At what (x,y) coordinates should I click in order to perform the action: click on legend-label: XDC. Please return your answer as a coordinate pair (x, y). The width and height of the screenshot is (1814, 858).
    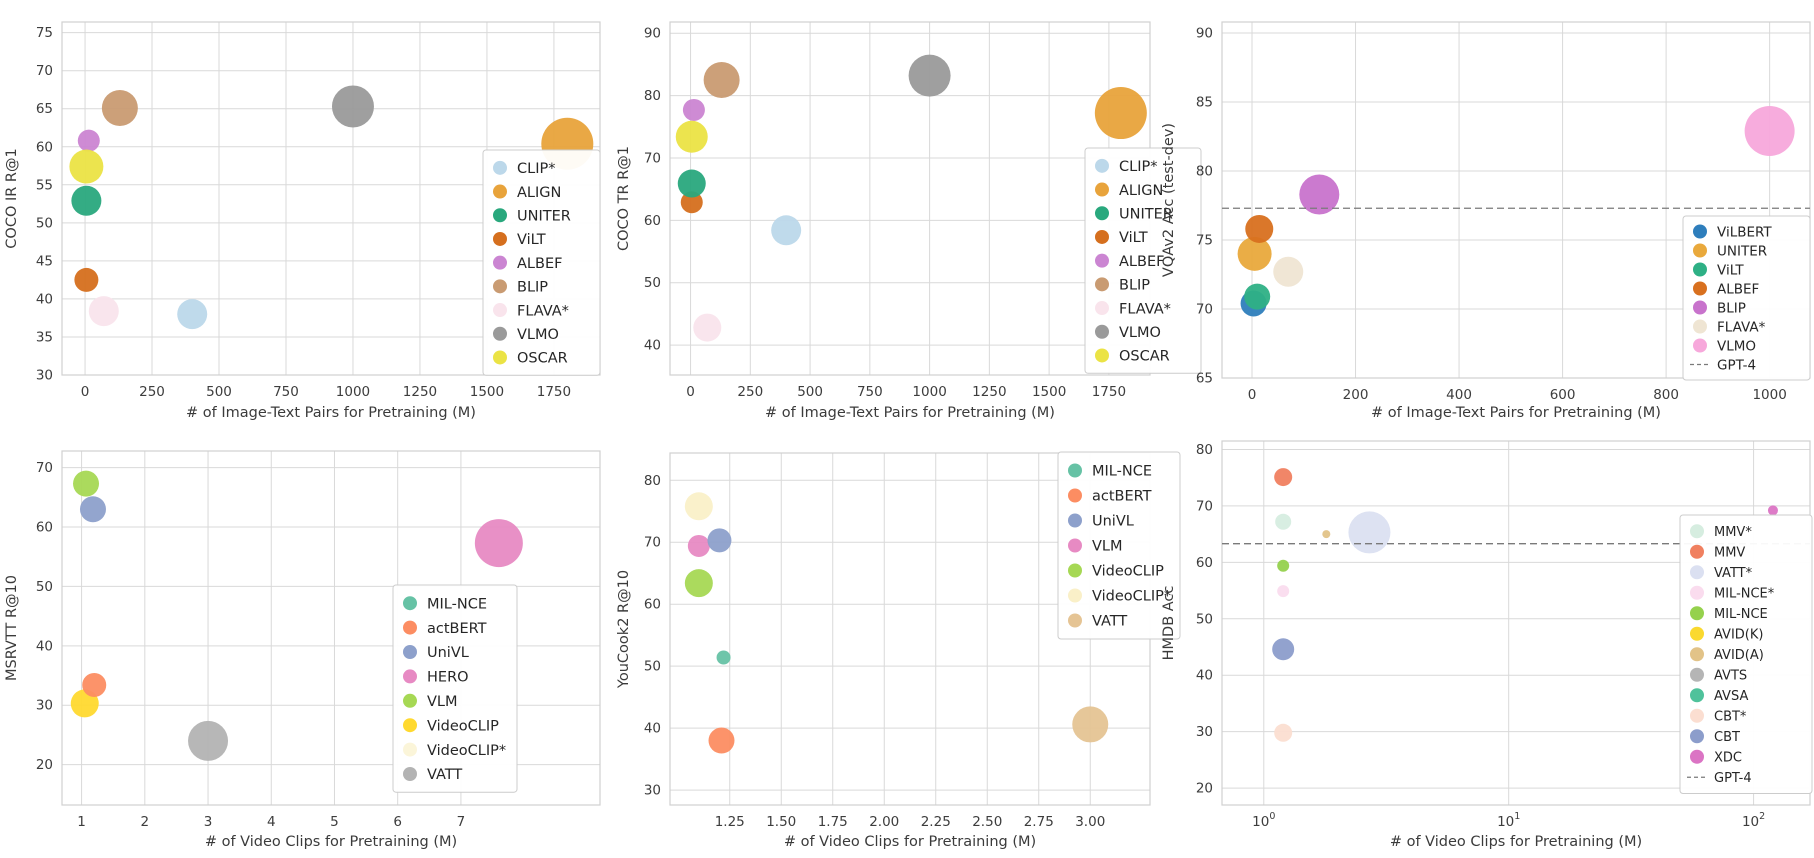
    Looking at the image, I should click on (1728, 757).